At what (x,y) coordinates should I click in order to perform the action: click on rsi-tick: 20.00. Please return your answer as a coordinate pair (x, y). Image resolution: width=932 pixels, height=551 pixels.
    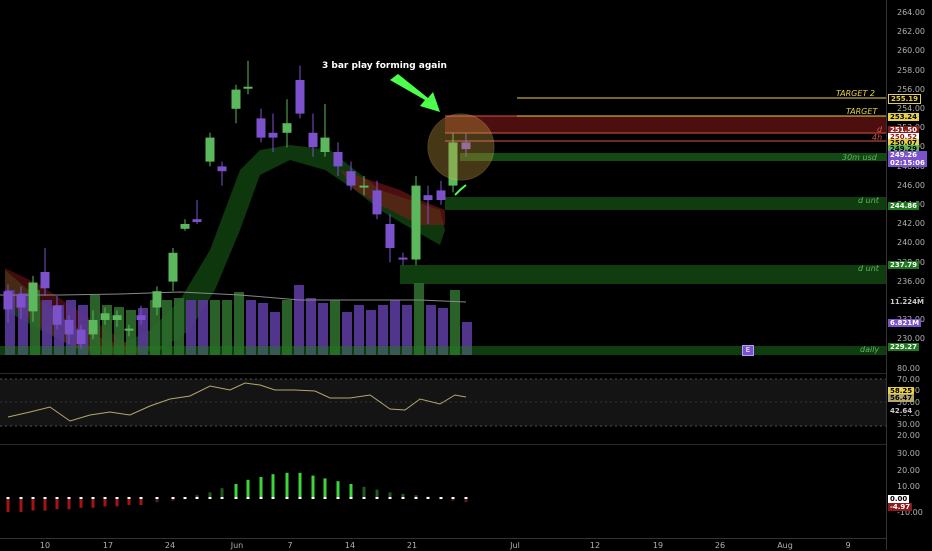
    Looking at the image, I should click on (908, 436).